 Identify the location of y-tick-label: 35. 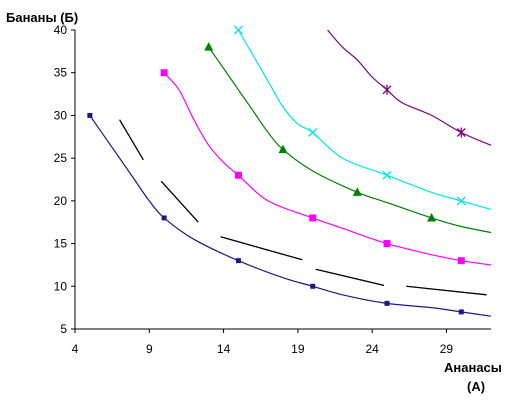
(61, 73).